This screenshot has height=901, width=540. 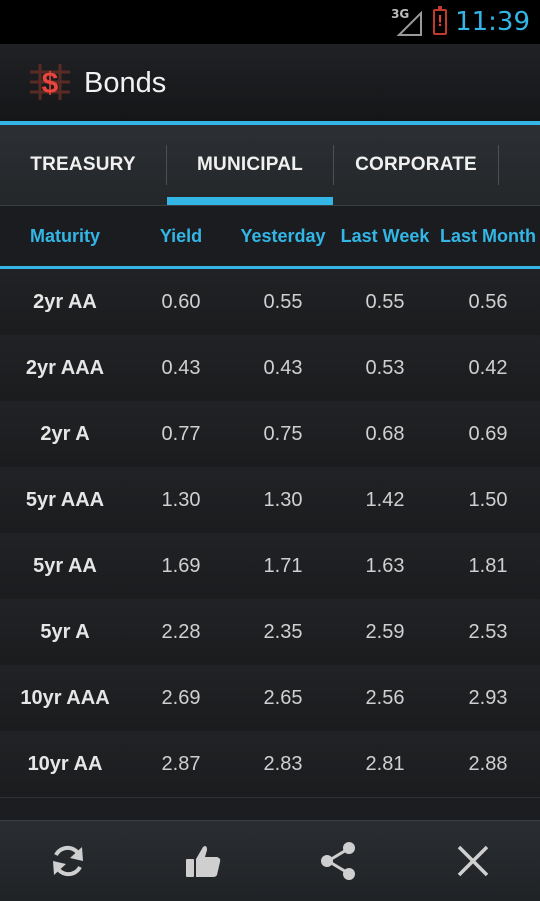 What do you see at coordinates (488, 631) in the screenshot?
I see `cell-last-month: 2.53` at bounding box center [488, 631].